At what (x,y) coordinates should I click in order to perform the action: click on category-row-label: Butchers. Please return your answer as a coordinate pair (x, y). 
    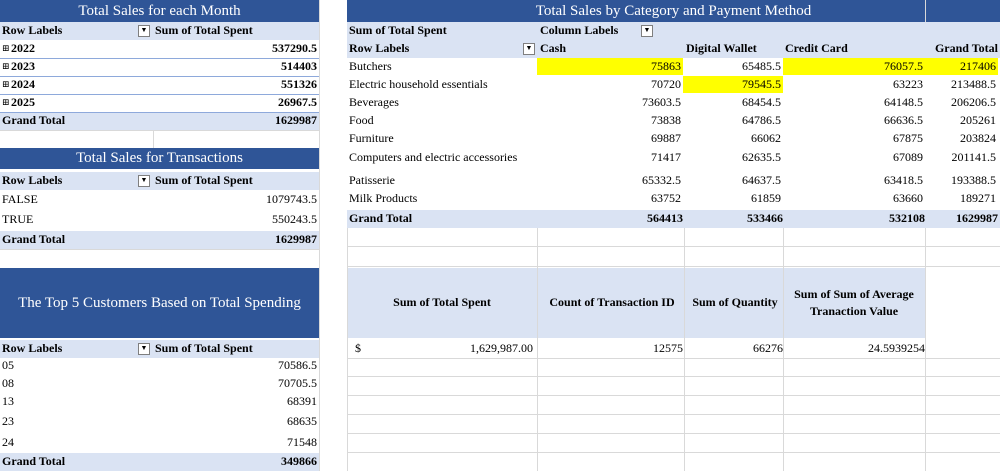
    Looking at the image, I should click on (370, 66).